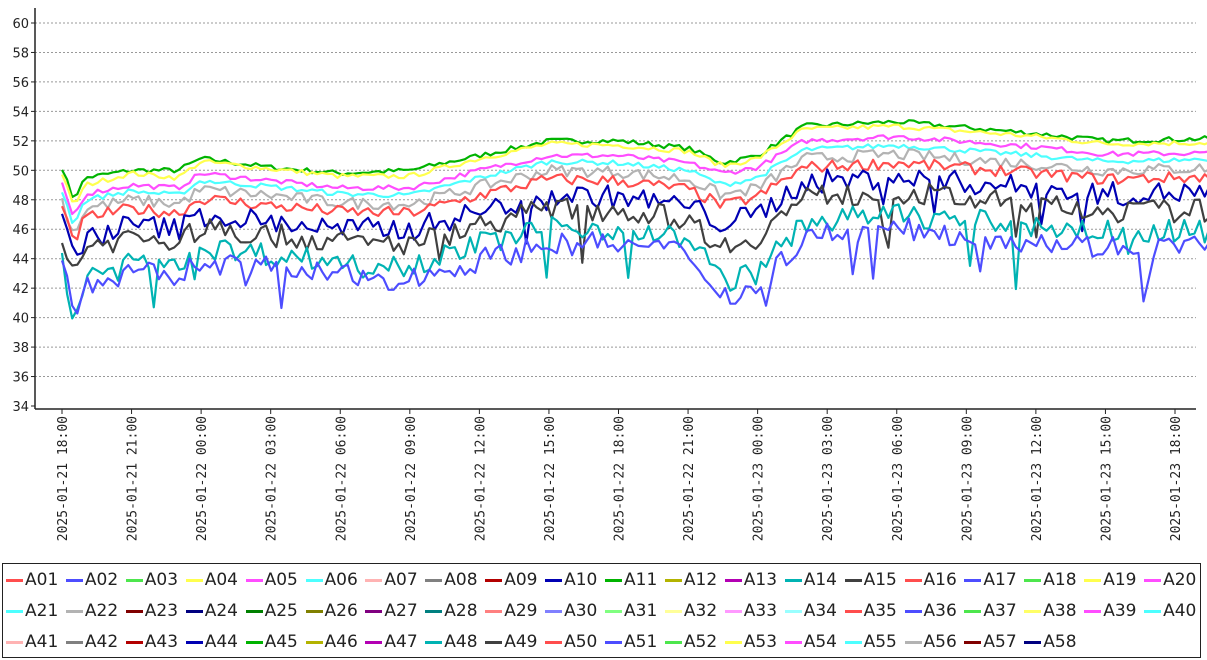  Describe the element at coordinates (221, 611) in the screenshot. I see `legend-label: A24` at that location.